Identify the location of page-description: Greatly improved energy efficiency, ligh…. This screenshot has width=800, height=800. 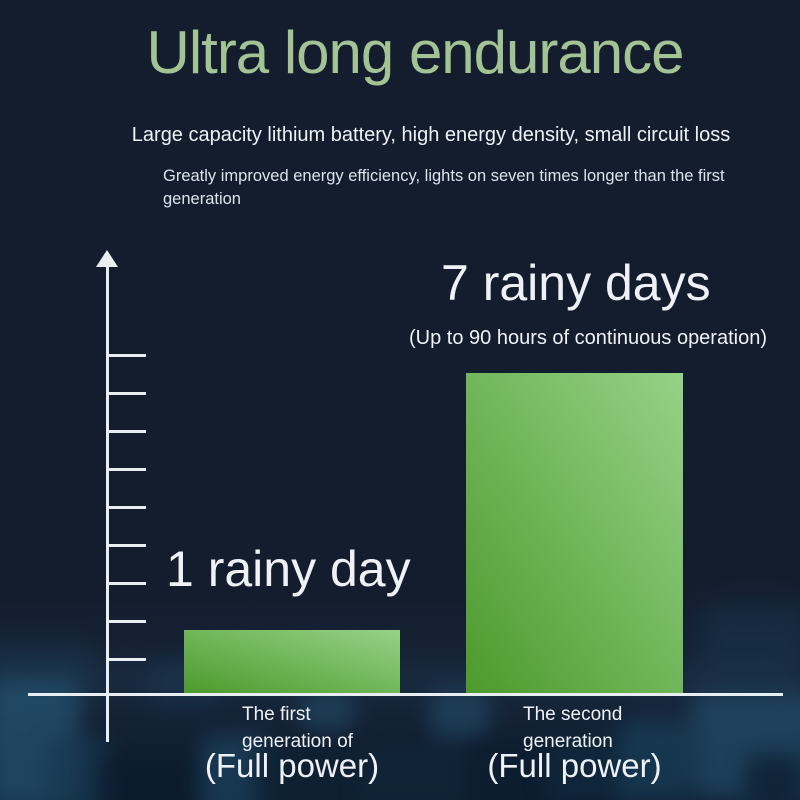
(473, 188).